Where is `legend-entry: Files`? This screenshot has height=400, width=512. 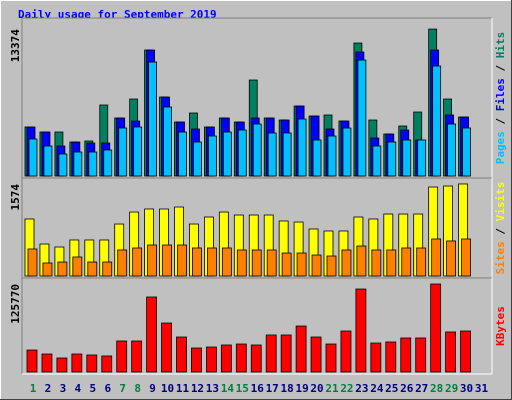
legend-entry: Files is located at coordinates (500, 94).